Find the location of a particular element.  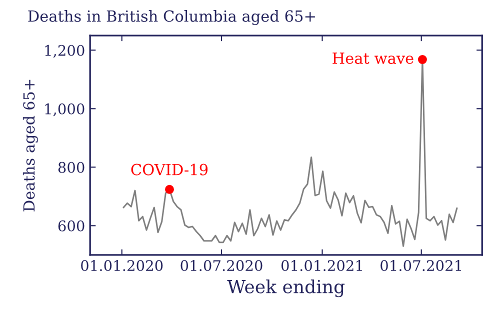

x-tick-label: 01.01.2020 is located at coordinates (122, 266).